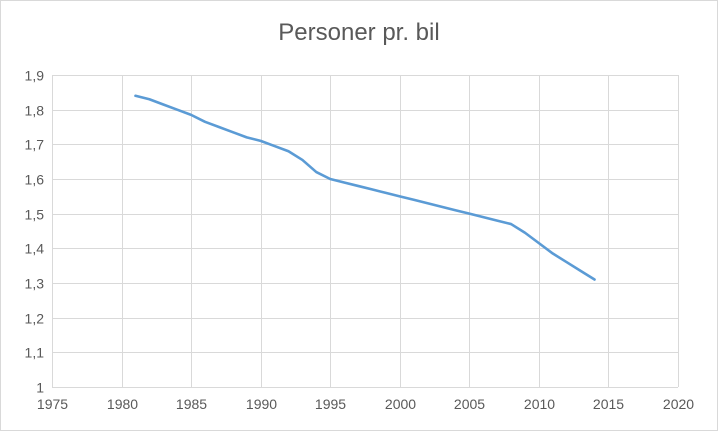  Describe the element at coordinates (539, 404) in the screenshot. I see `x-tick-label: 2010` at that location.